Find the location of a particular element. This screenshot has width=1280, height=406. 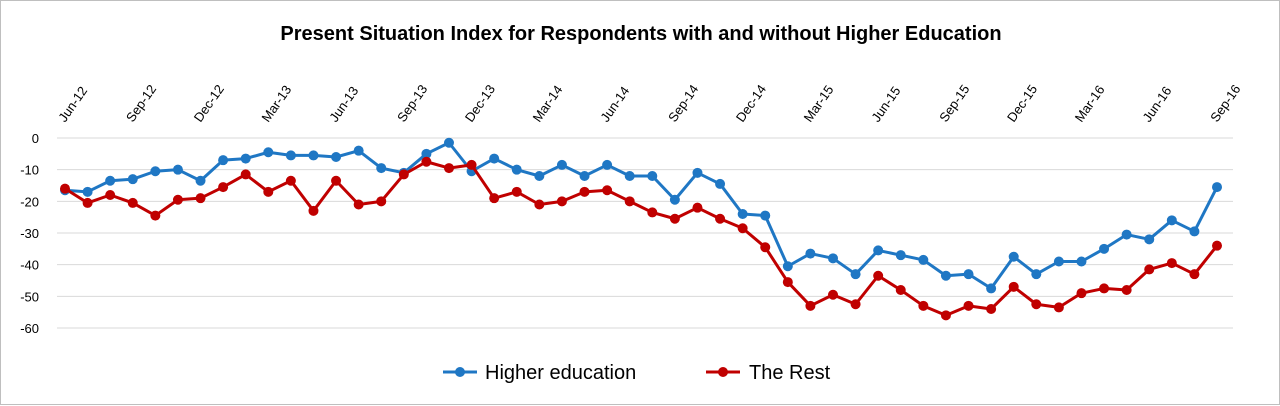

x-tick-label: Dec-13 is located at coordinates (480, 103).